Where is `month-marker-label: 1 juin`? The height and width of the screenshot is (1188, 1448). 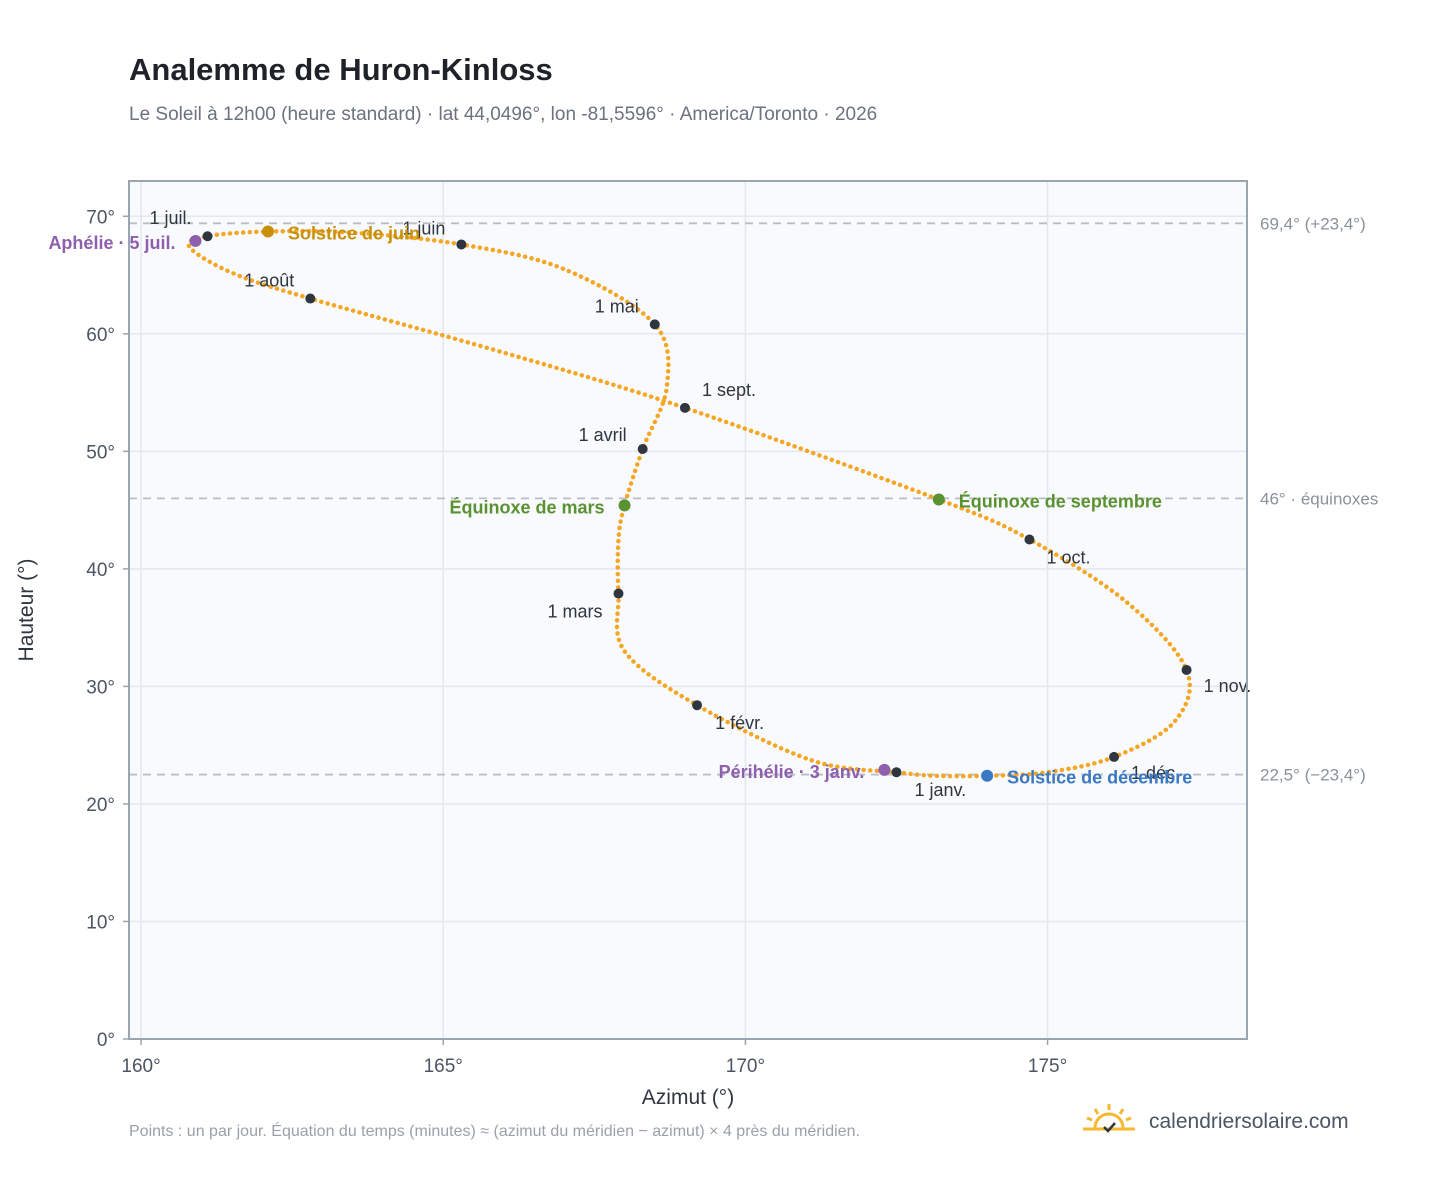 month-marker-label: 1 juin is located at coordinates (423, 228).